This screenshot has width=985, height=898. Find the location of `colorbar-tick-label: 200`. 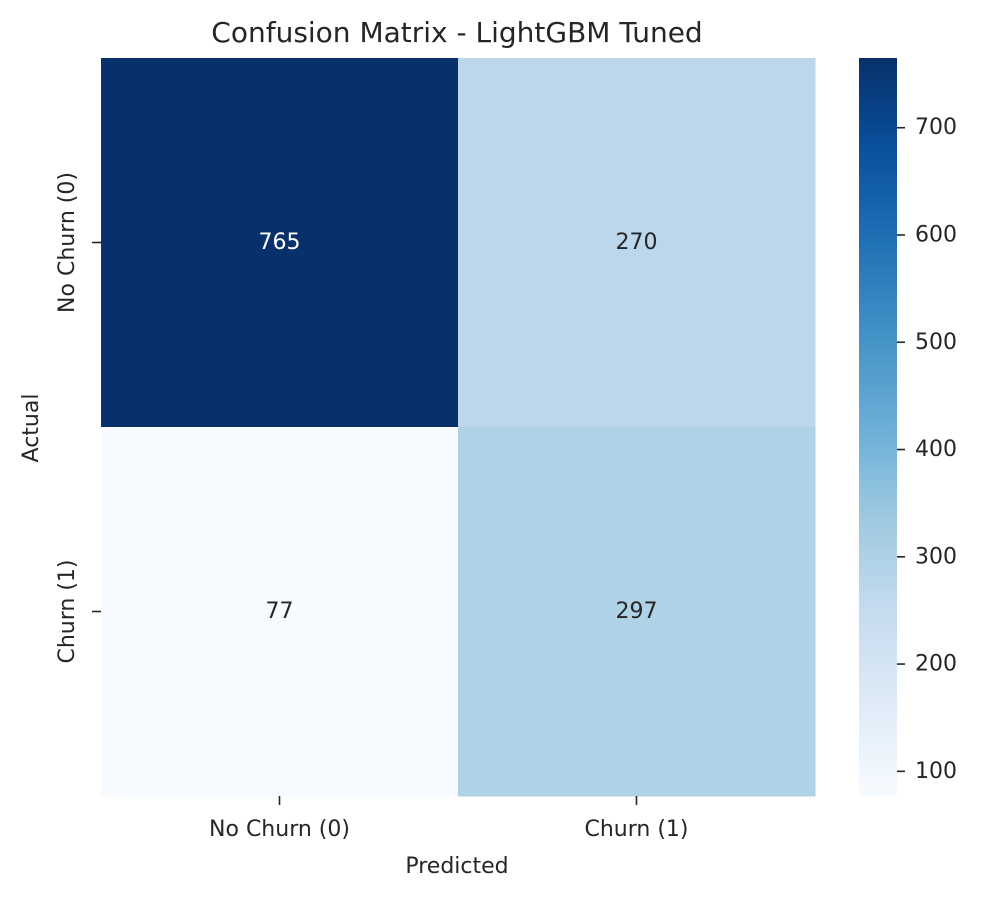

colorbar-tick-label: 200 is located at coordinates (936, 664).